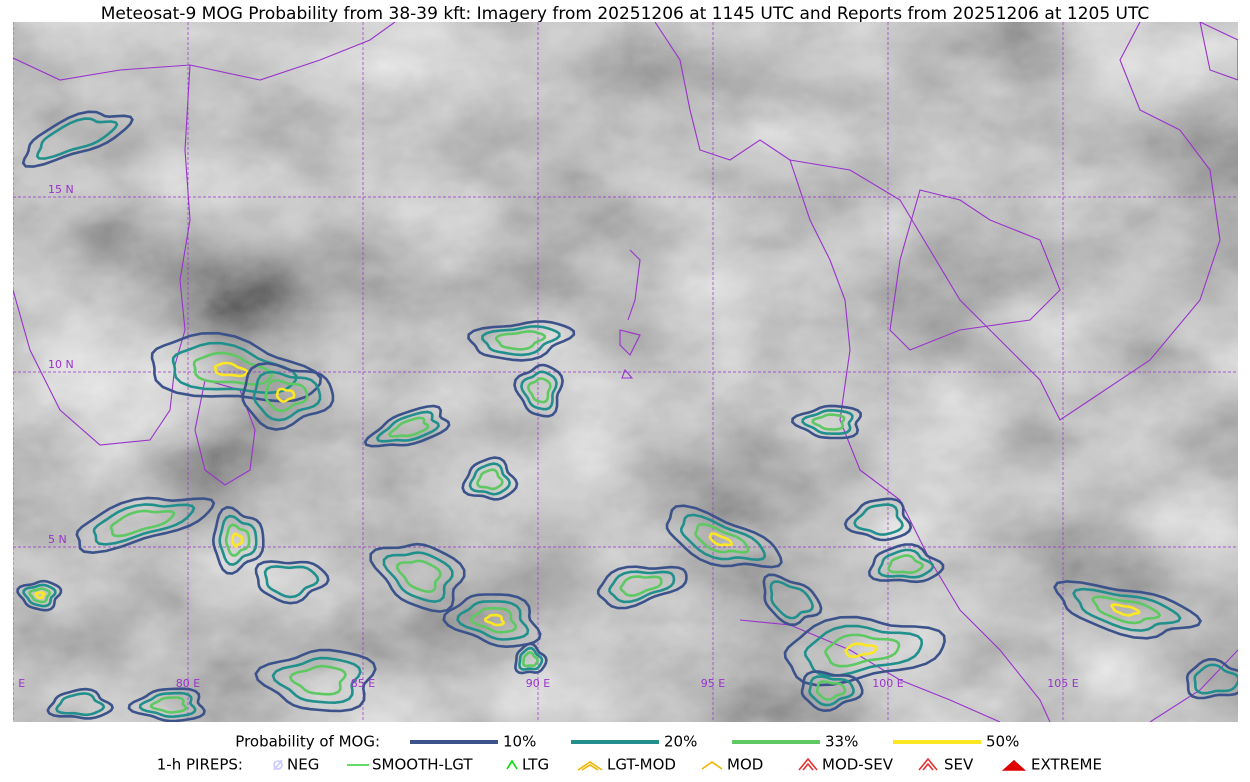 Image resolution: width=1250 pixels, height=782 pixels. Describe the element at coordinates (307, 742) in the screenshot. I see `legend-title: Probability of MOG:` at that location.